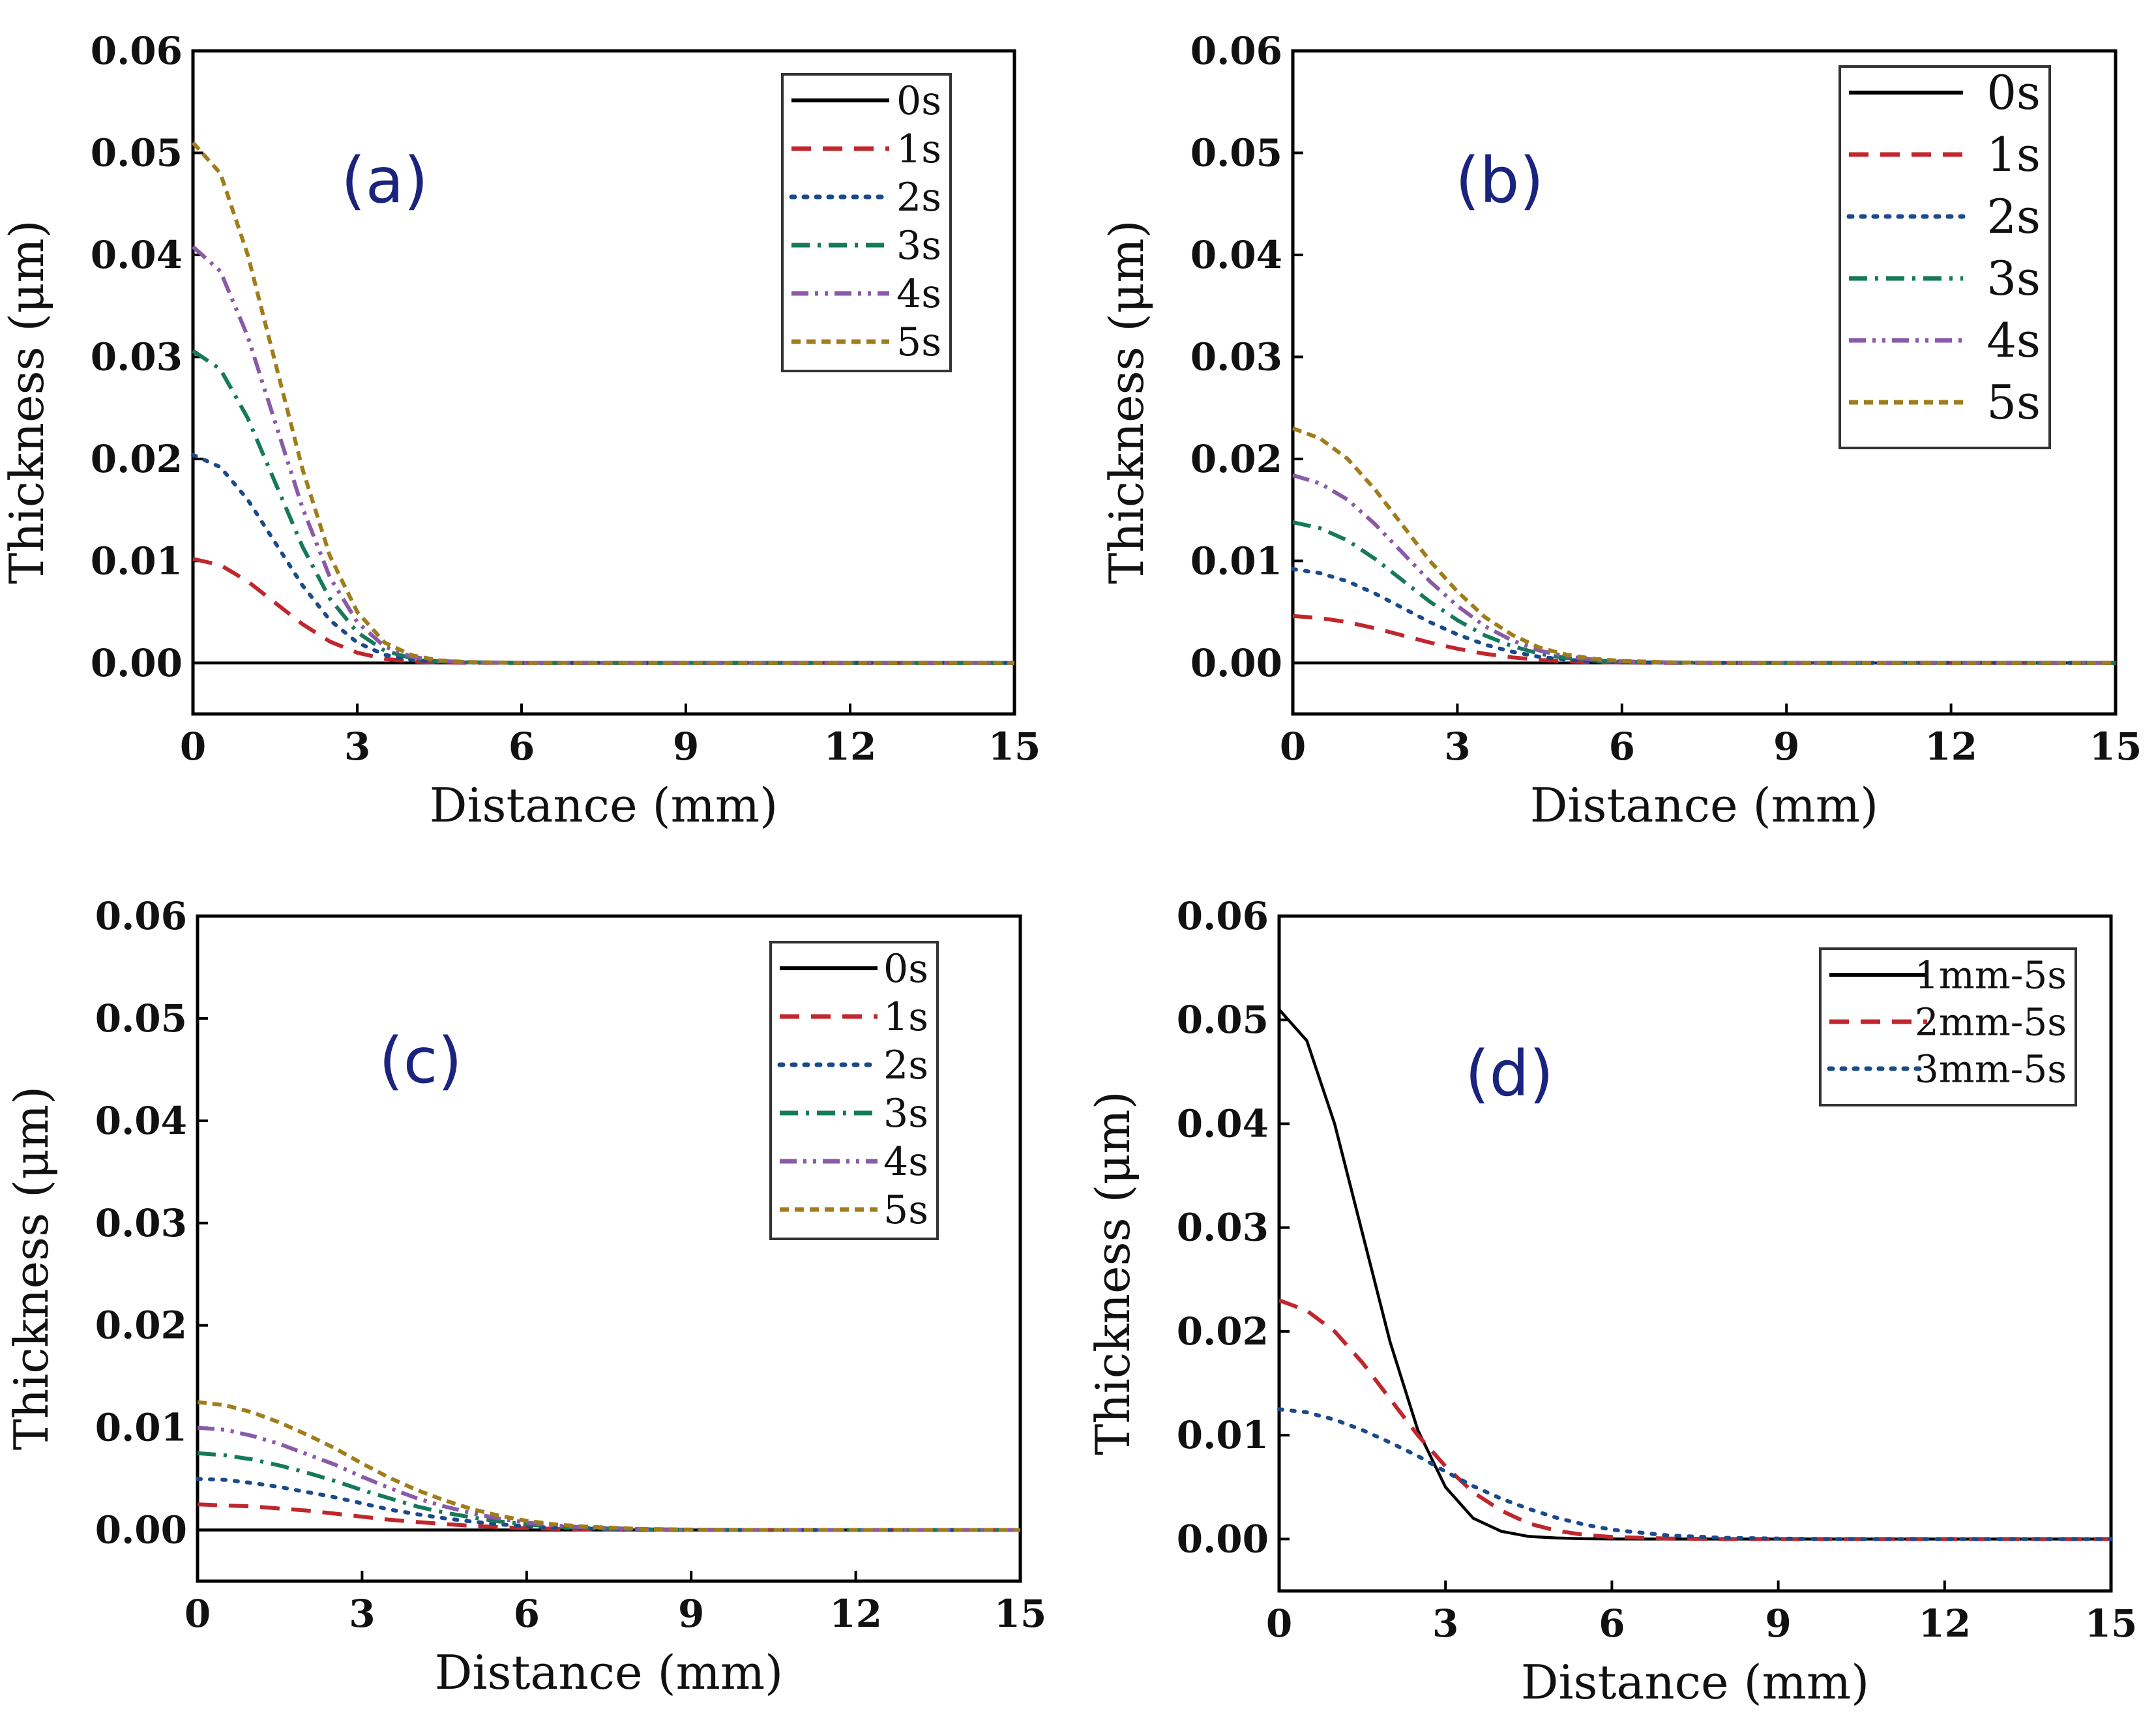 The width and height of the screenshot is (2156, 1722). Describe the element at coordinates (1991, 975) in the screenshot. I see `legend-label: 1mm-5s` at that location.